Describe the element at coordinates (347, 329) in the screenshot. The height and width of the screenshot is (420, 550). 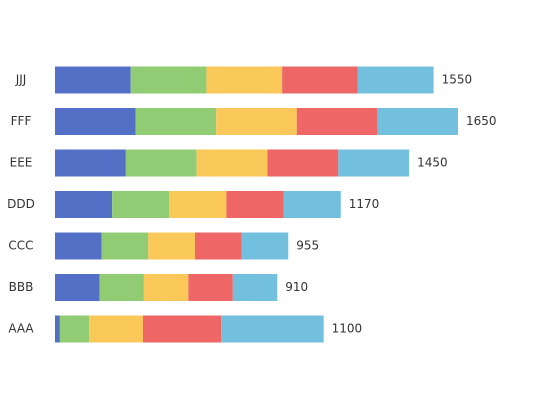
I see `total-label: 1100` at that location.